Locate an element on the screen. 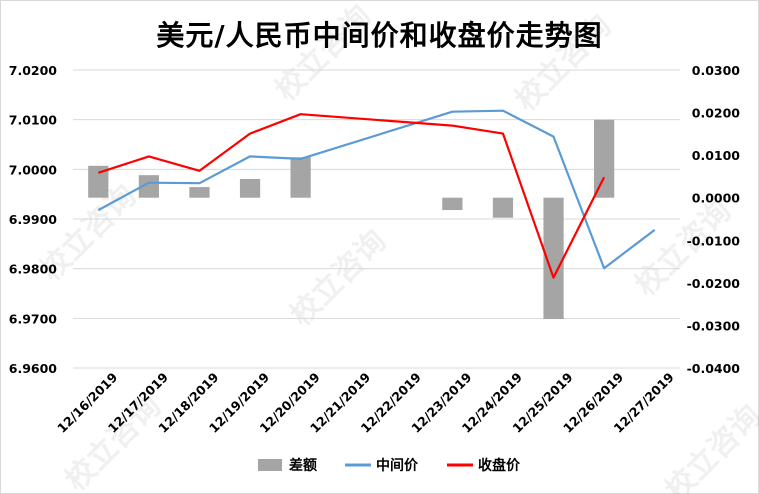 This screenshot has width=759, height=494. right-tick-label: -0.0400 is located at coordinates (714, 368).